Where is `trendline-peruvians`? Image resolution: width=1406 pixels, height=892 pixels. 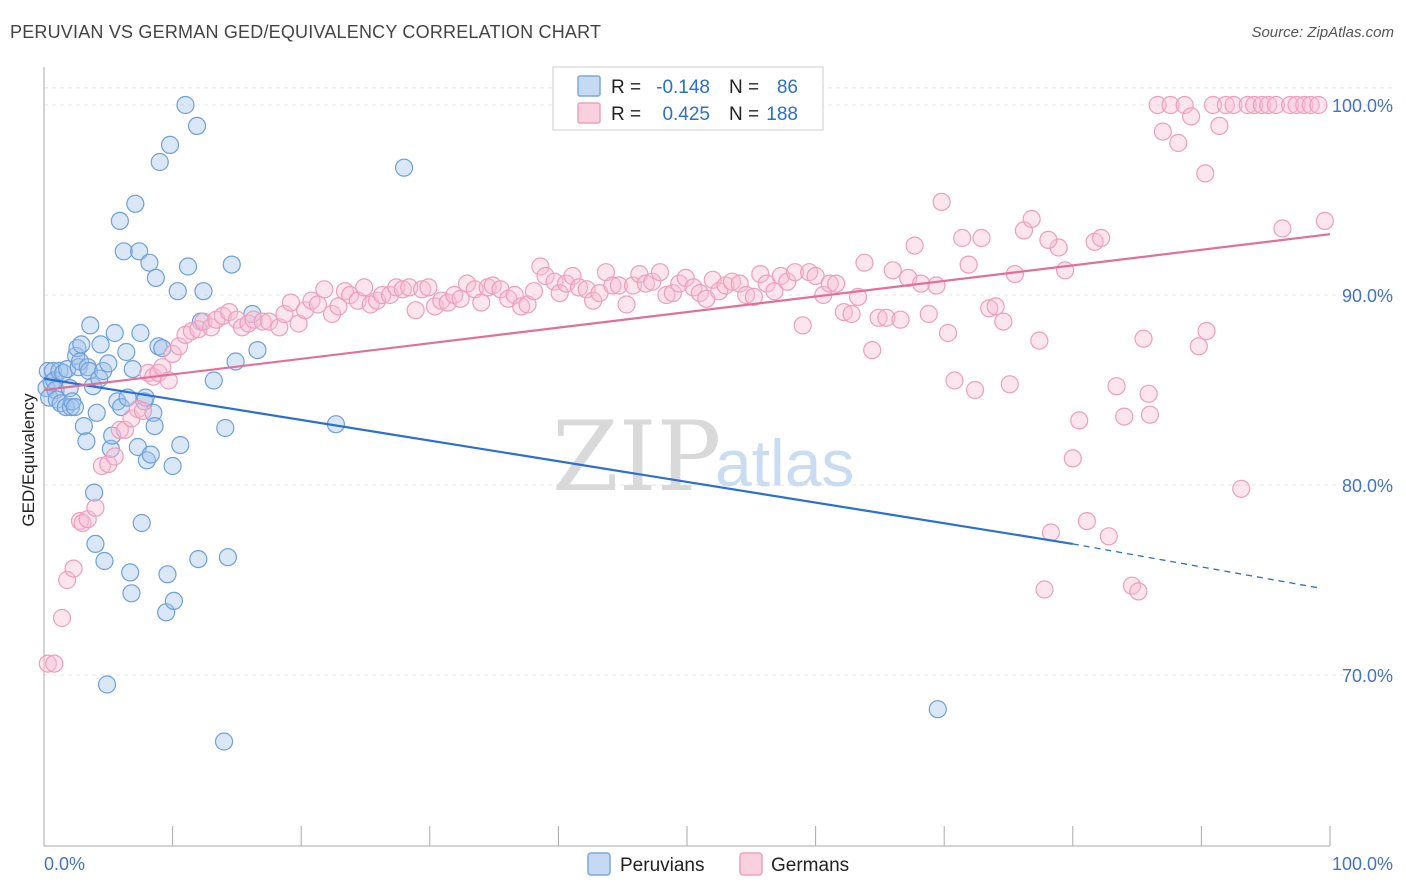
trendline-peruvians is located at coordinates (558, 461).